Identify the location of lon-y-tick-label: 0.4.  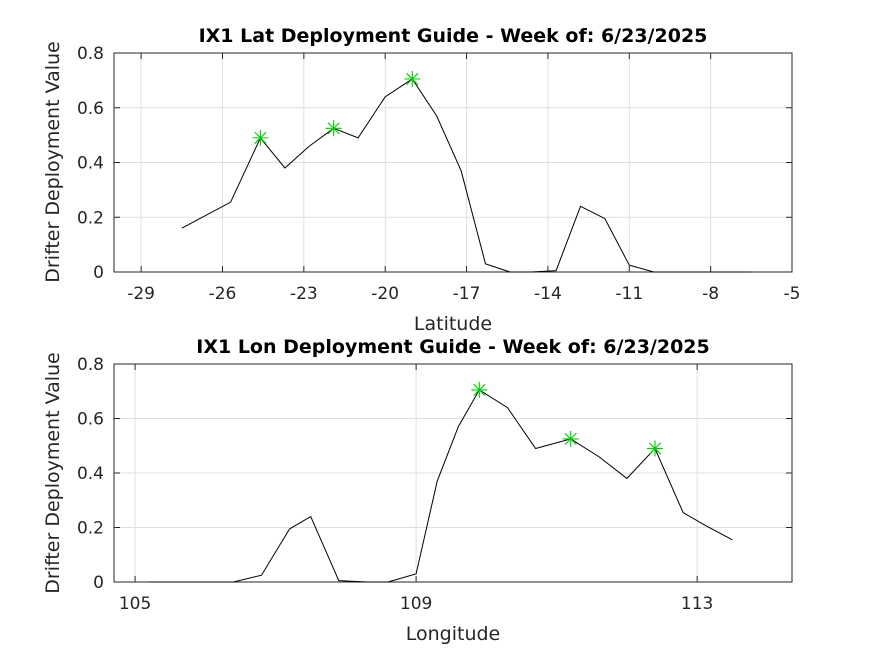
(90, 474).